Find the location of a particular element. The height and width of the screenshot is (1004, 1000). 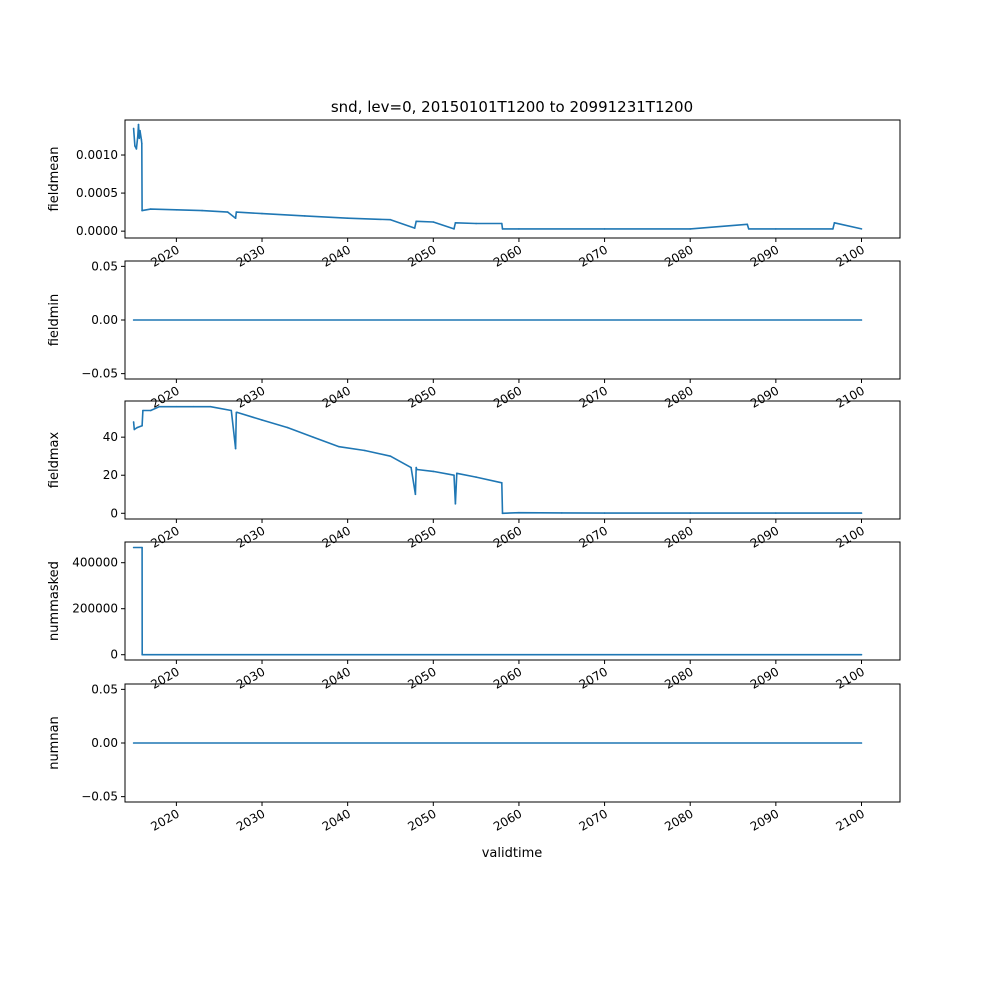

y-axis-label: nummasked is located at coordinates (54, 601).